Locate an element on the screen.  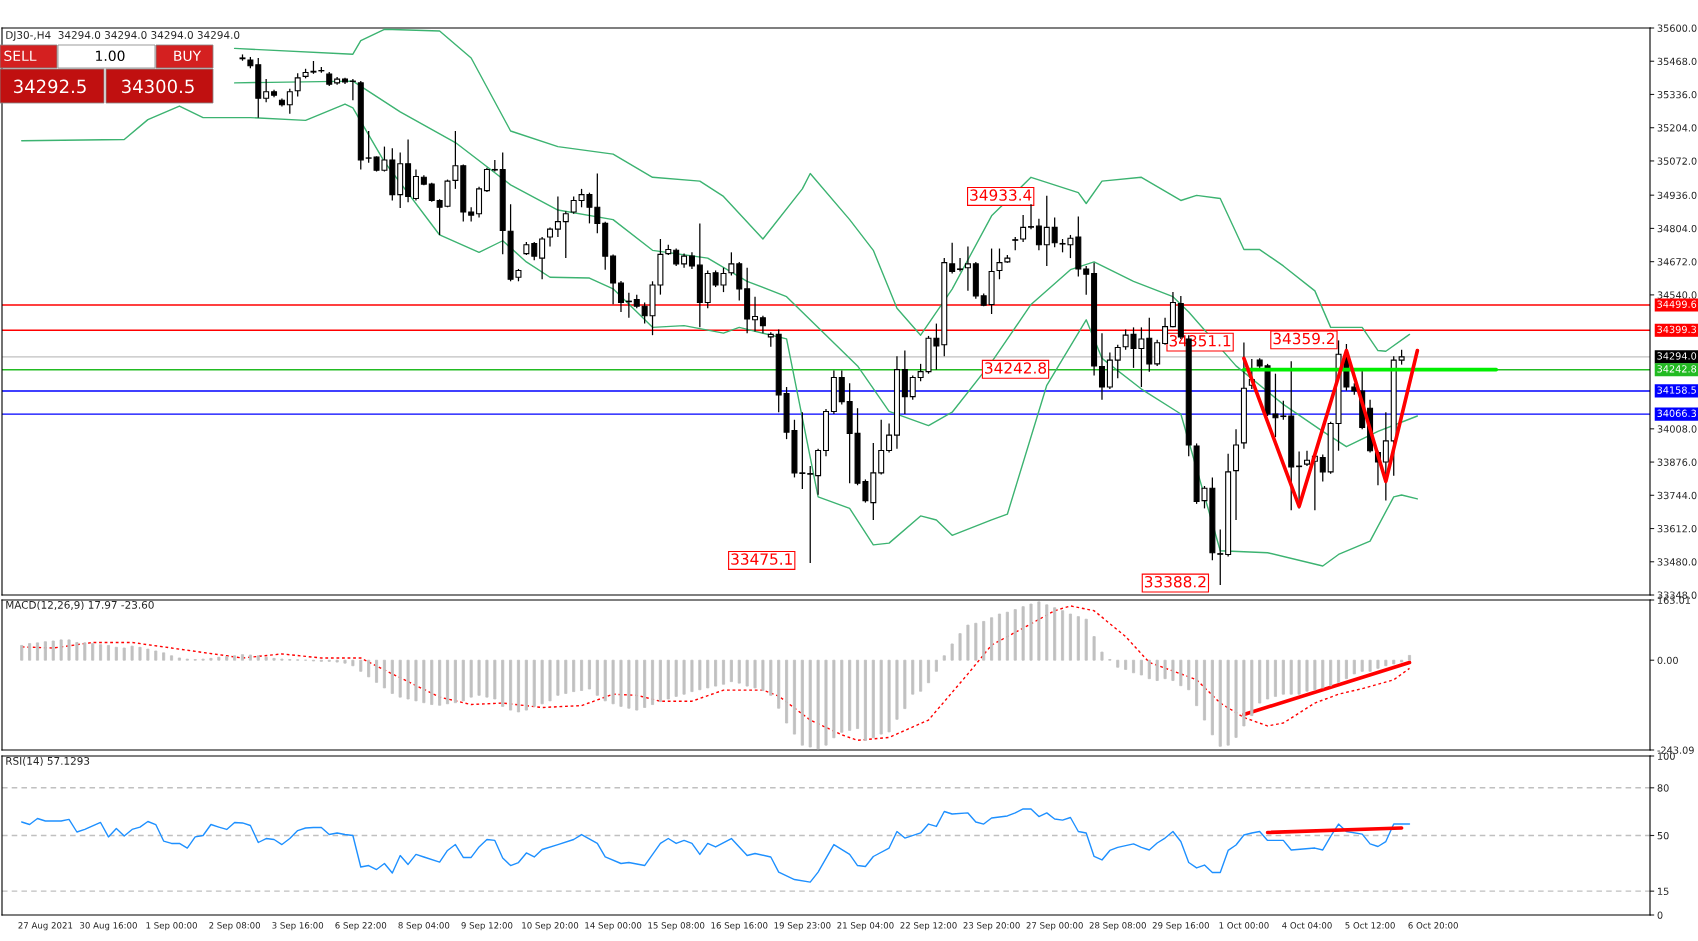
y-tick-label: 35336.0 is located at coordinates (1677, 94).